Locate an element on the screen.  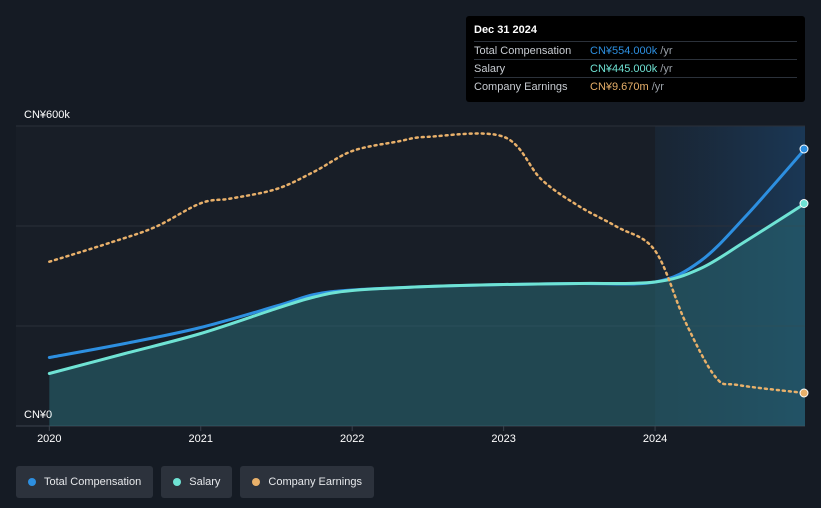
x-tick-label: 2023 is located at coordinates (503, 439).